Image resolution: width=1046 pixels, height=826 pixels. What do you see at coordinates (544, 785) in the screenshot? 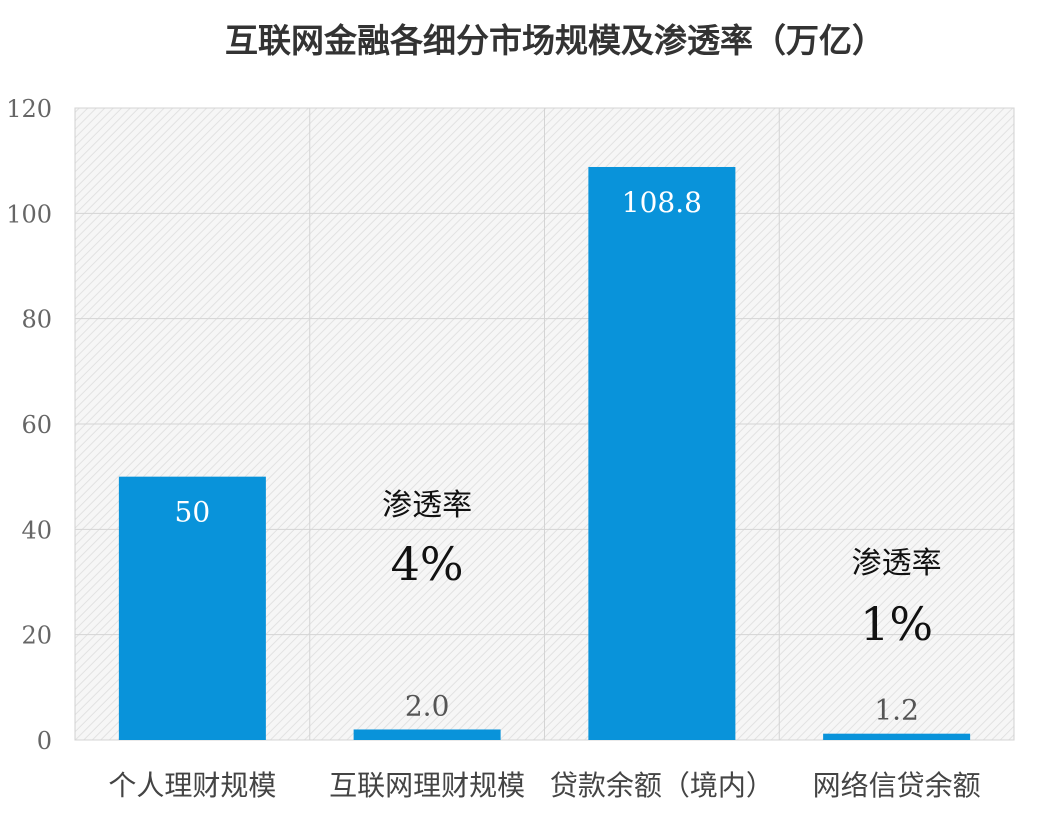
I see `x-axis-labels: 个人理财规模 互联网理财规模 贷款余额（境内） 网络信贷余额` at bounding box center [544, 785].